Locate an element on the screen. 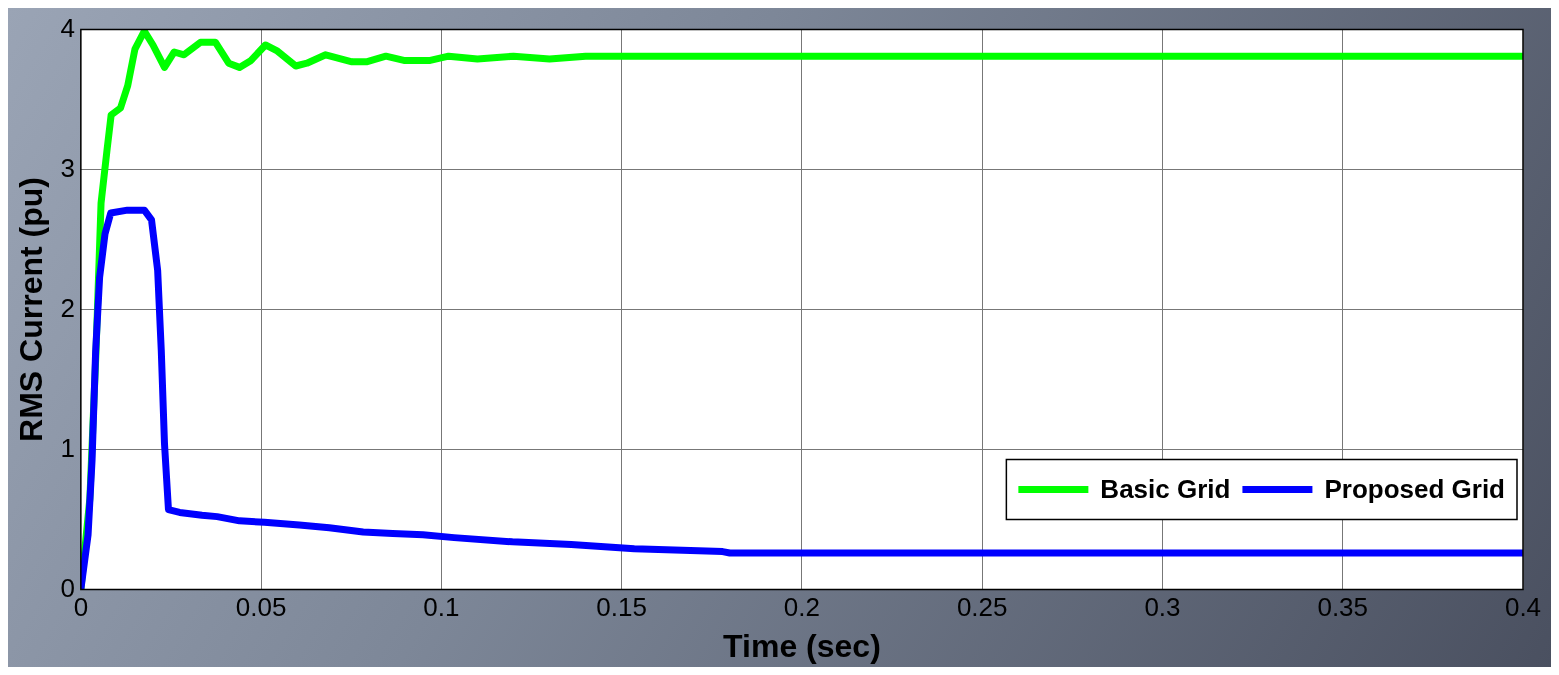  legend-label: Proposed Grid is located at coordinates (1414, 488).